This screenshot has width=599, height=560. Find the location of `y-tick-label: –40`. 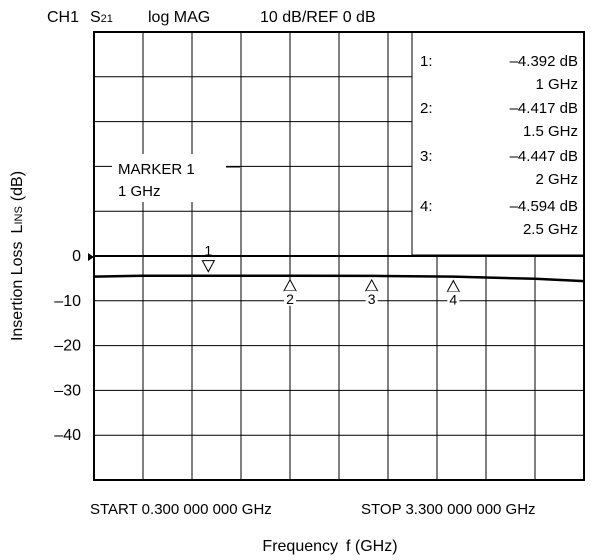

y-tick-label: –40 is located at coordinates (67, 435).